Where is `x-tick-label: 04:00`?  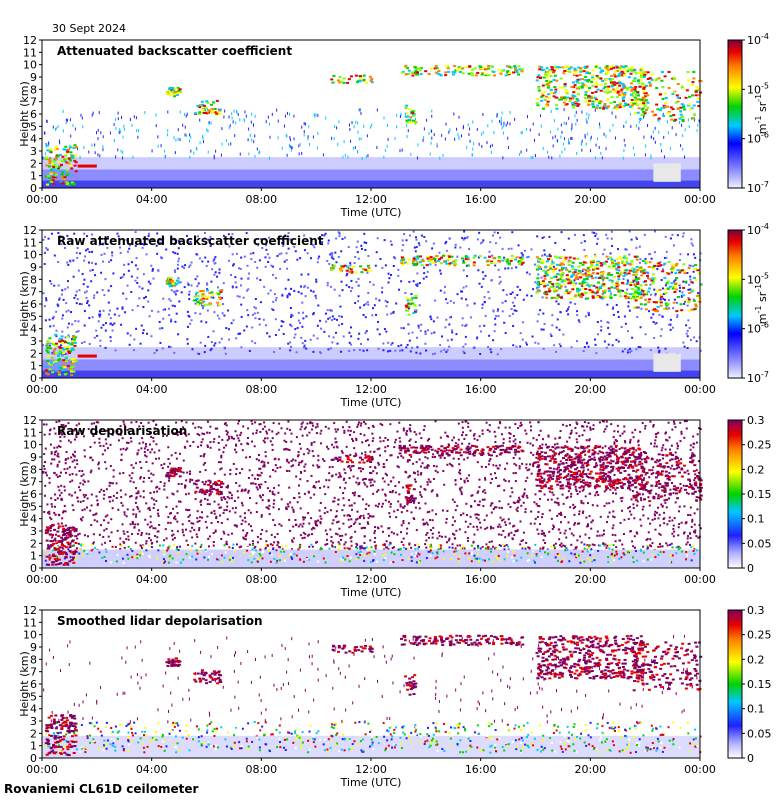
x-tick-label: 04:00 is located at coordinates (152, 389).